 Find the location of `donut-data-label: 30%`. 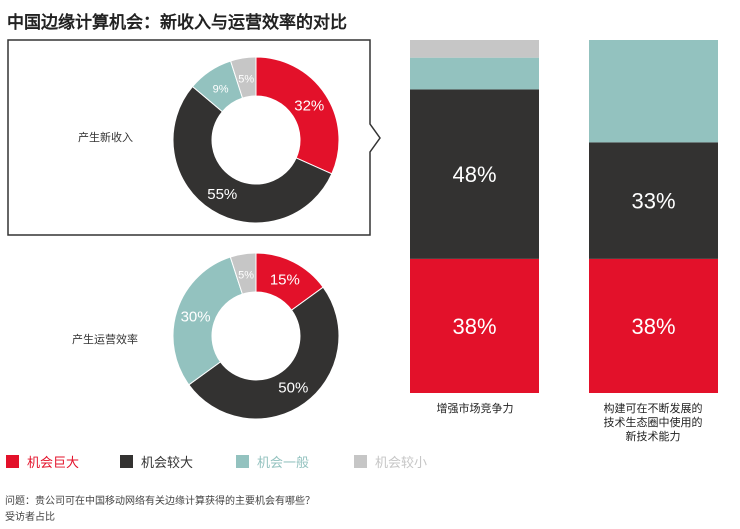

donut-data-label: 30% is located at coordinates (196, 316).